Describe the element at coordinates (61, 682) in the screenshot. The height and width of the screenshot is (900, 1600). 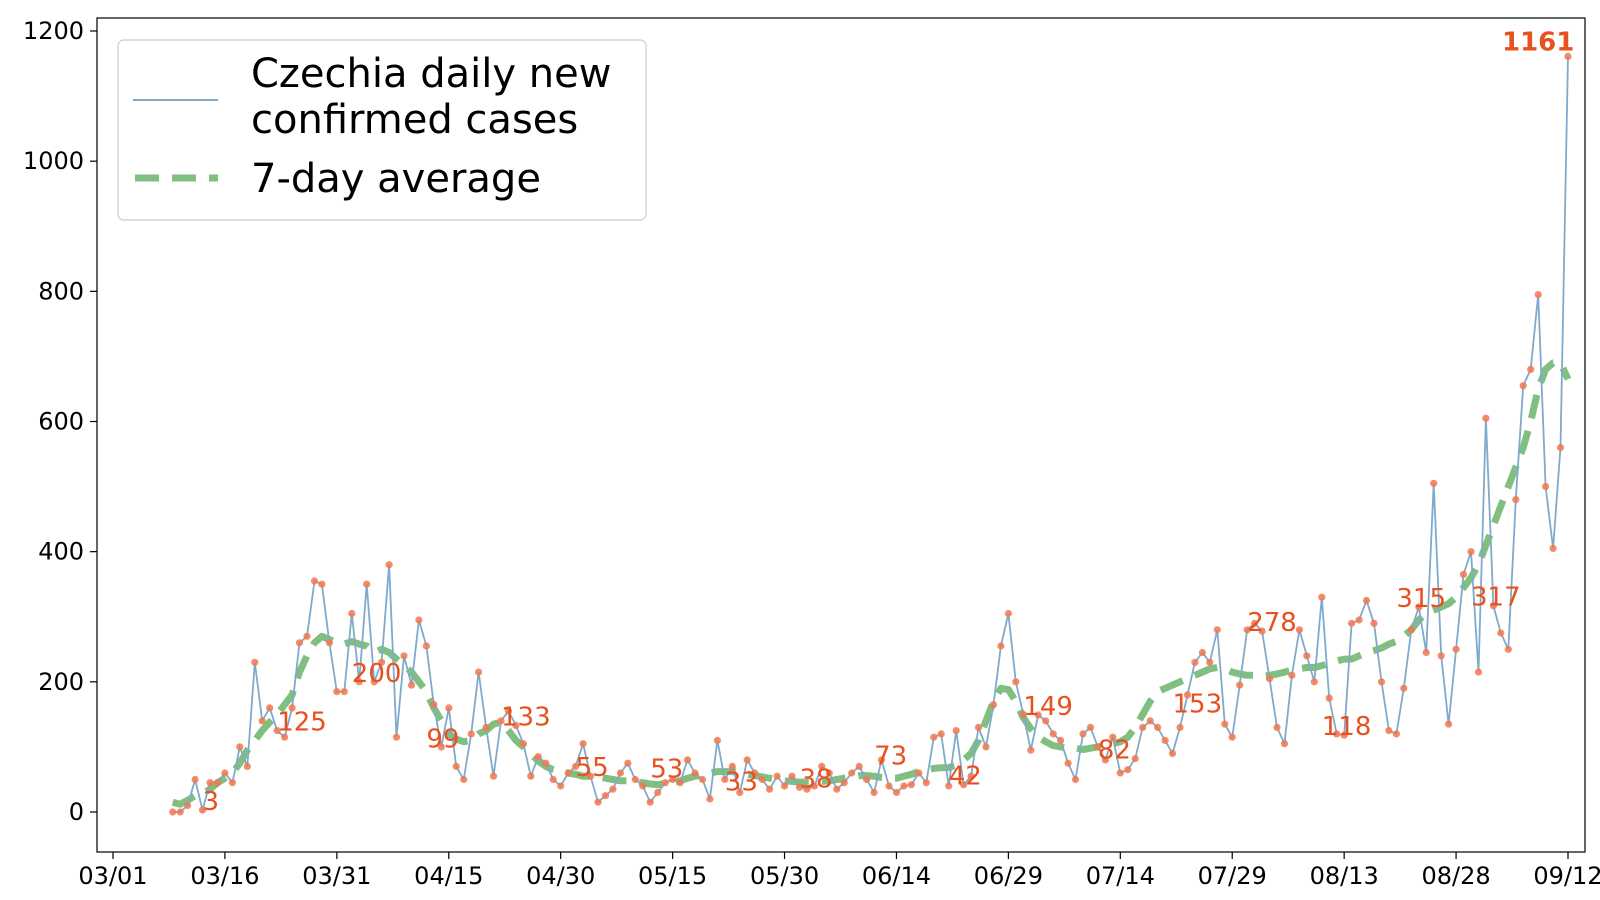
I see `y-tick-label: 200` at that location.